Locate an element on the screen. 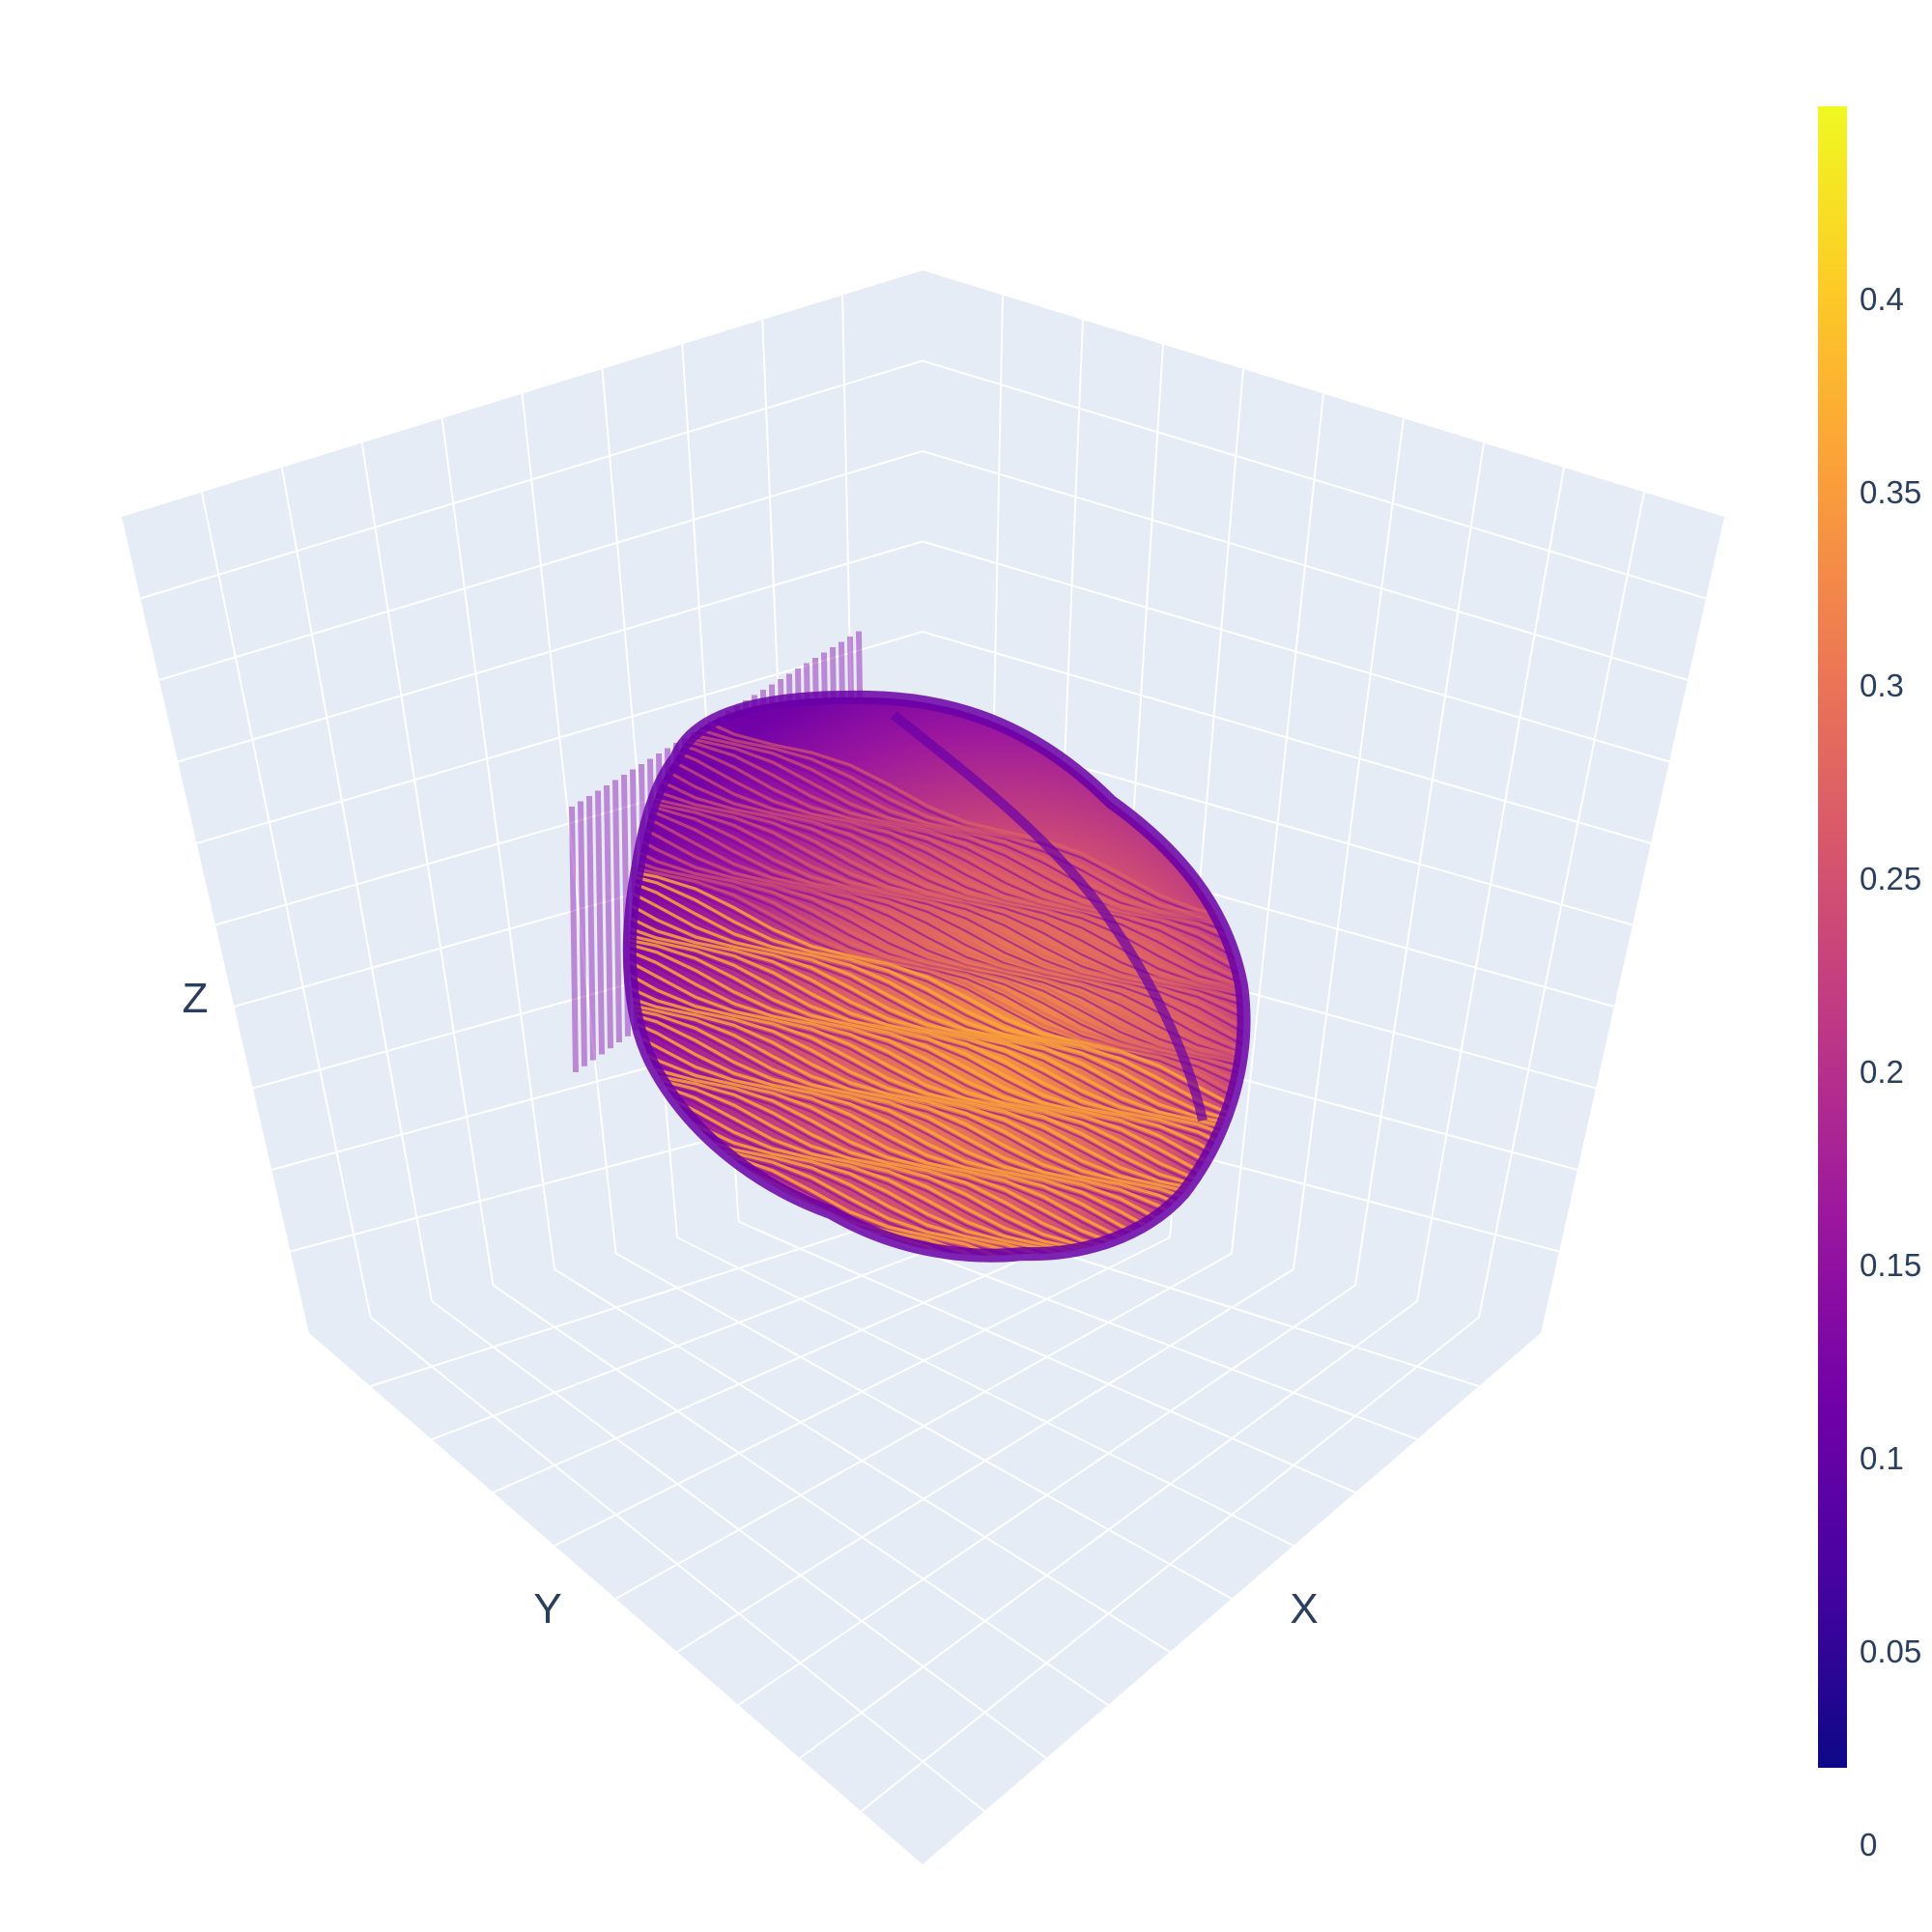 Image resolution: width=1932 pixels, height=1932 pixels. colorbar-tick-label: 0.4 is located at coordinates (1882, 299).